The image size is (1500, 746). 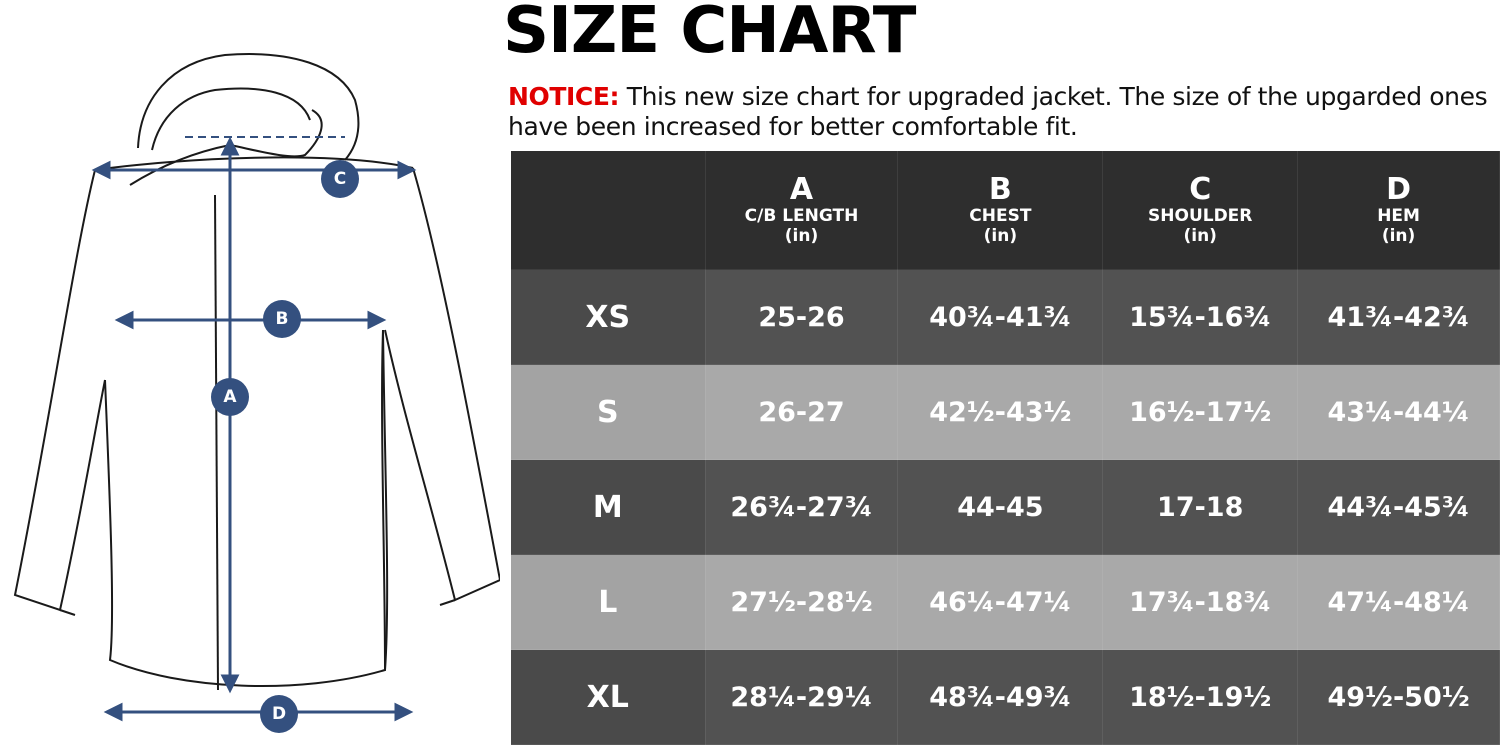 I want to click on measurement-cell: 27½-28½, so click(x=801, y=602).